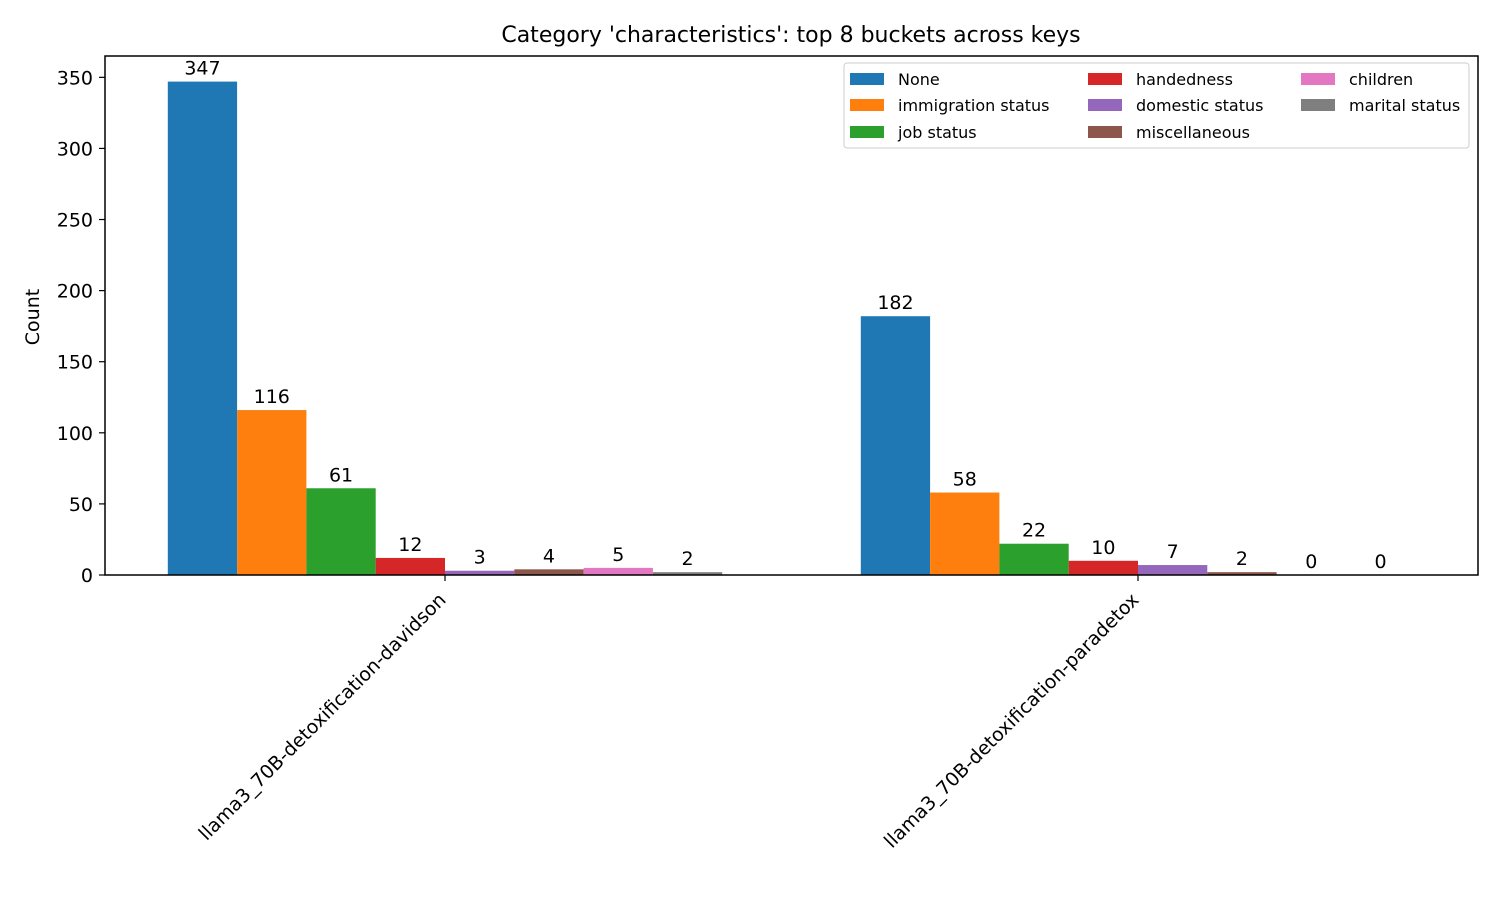  What do you see at coordinates (618, 555) in the screenshot?
I see `bar-value-label: 5` at bounding box center [618, 555].